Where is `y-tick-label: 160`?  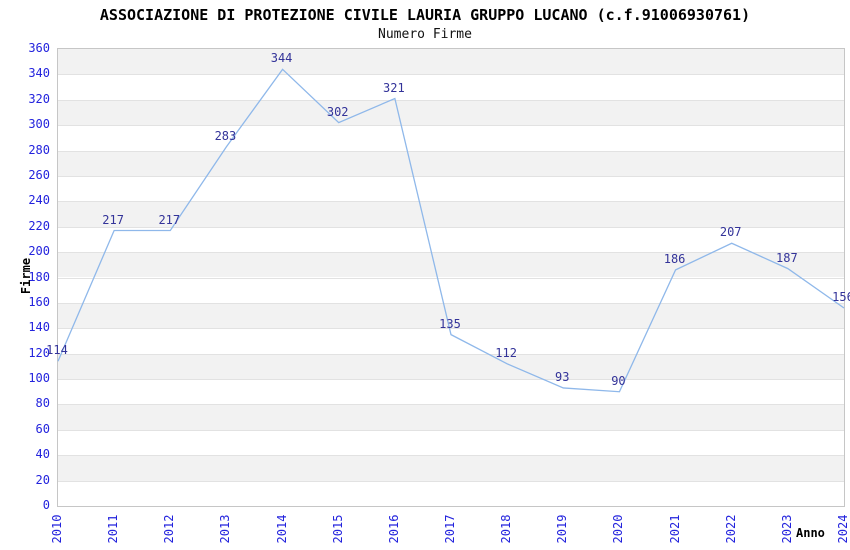 y-tick-label: 160 is located at coordinates (39, 301).